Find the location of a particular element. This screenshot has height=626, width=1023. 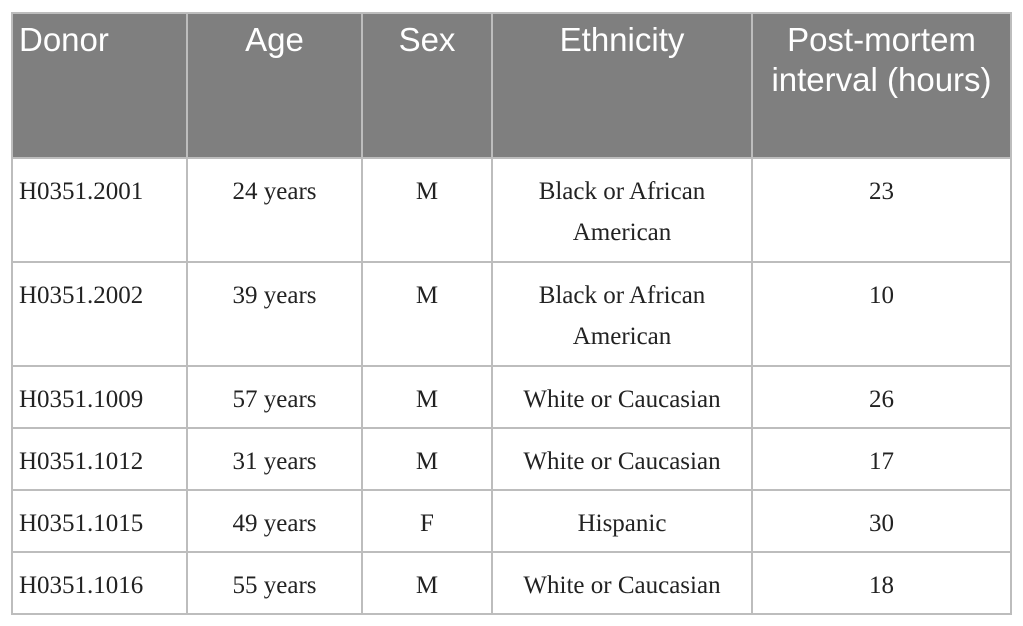

table-cell: 24 years is located at coordinates (274, 210).